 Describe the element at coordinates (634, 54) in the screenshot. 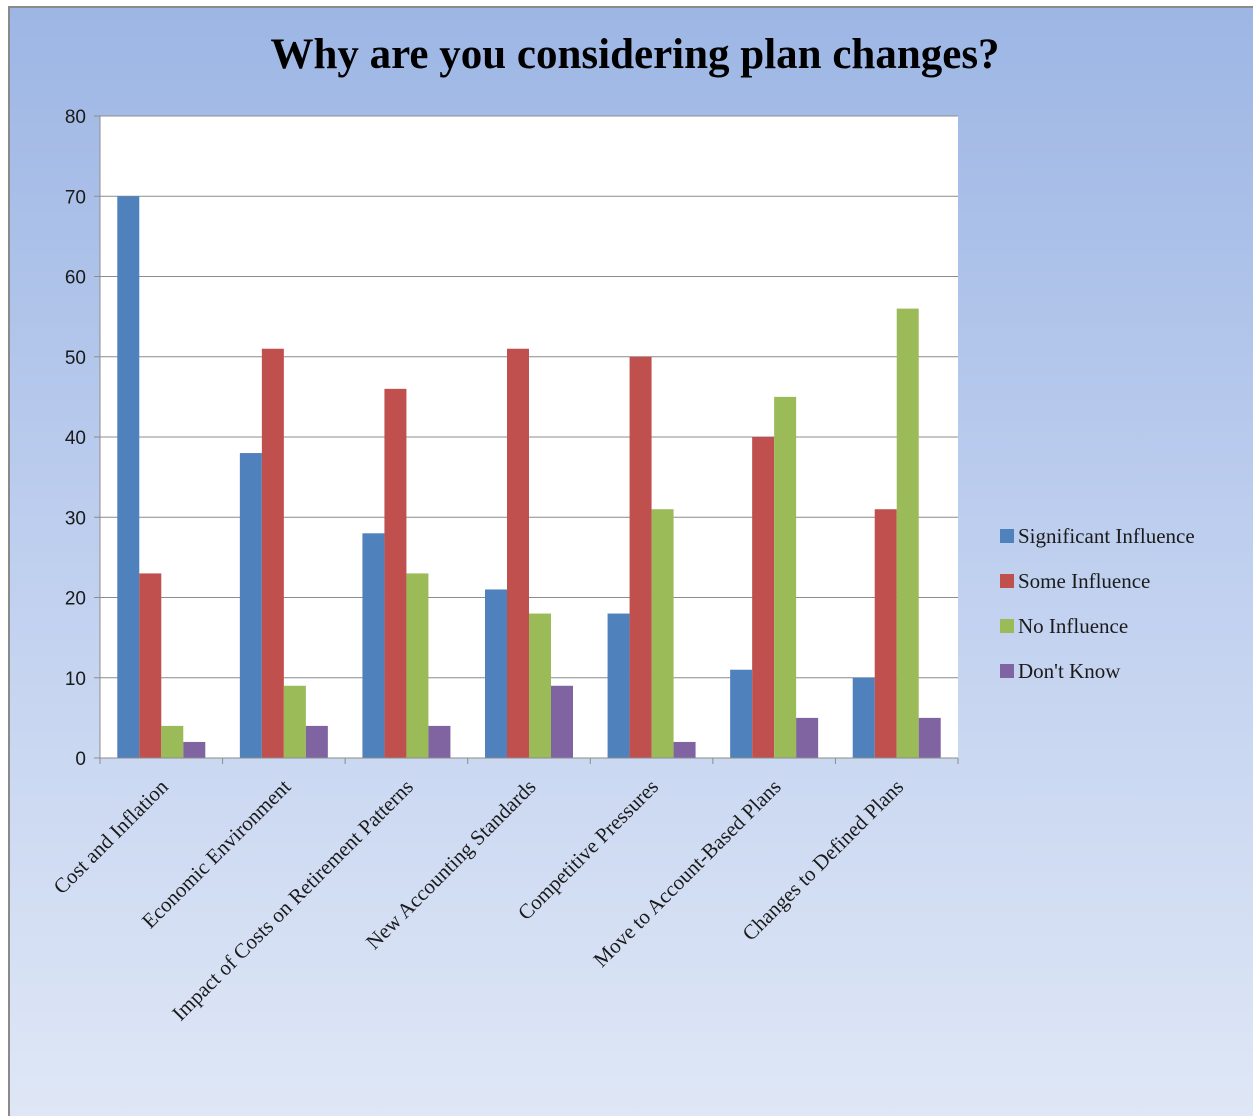

I see `chart-title: Why are you considering plan changes?` at that location.